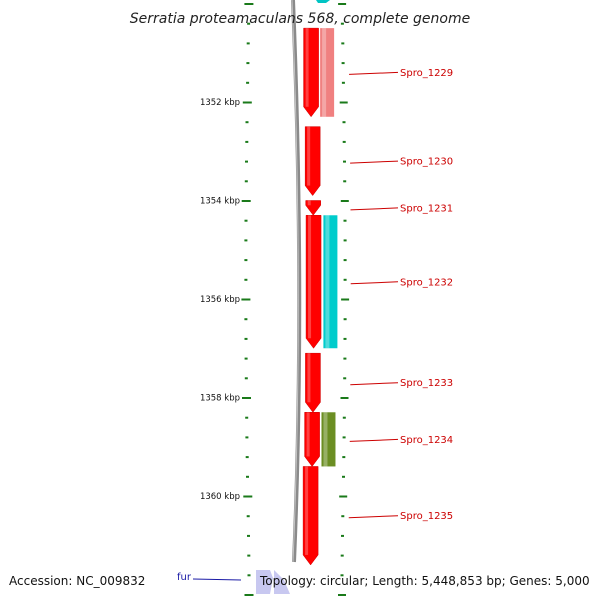 This screenshot has width=600, height=600. What do you see at coordinates (426, 516) in the screenshot?
I see `gene-label: Spro_1235` at bounding box center [426, 516].